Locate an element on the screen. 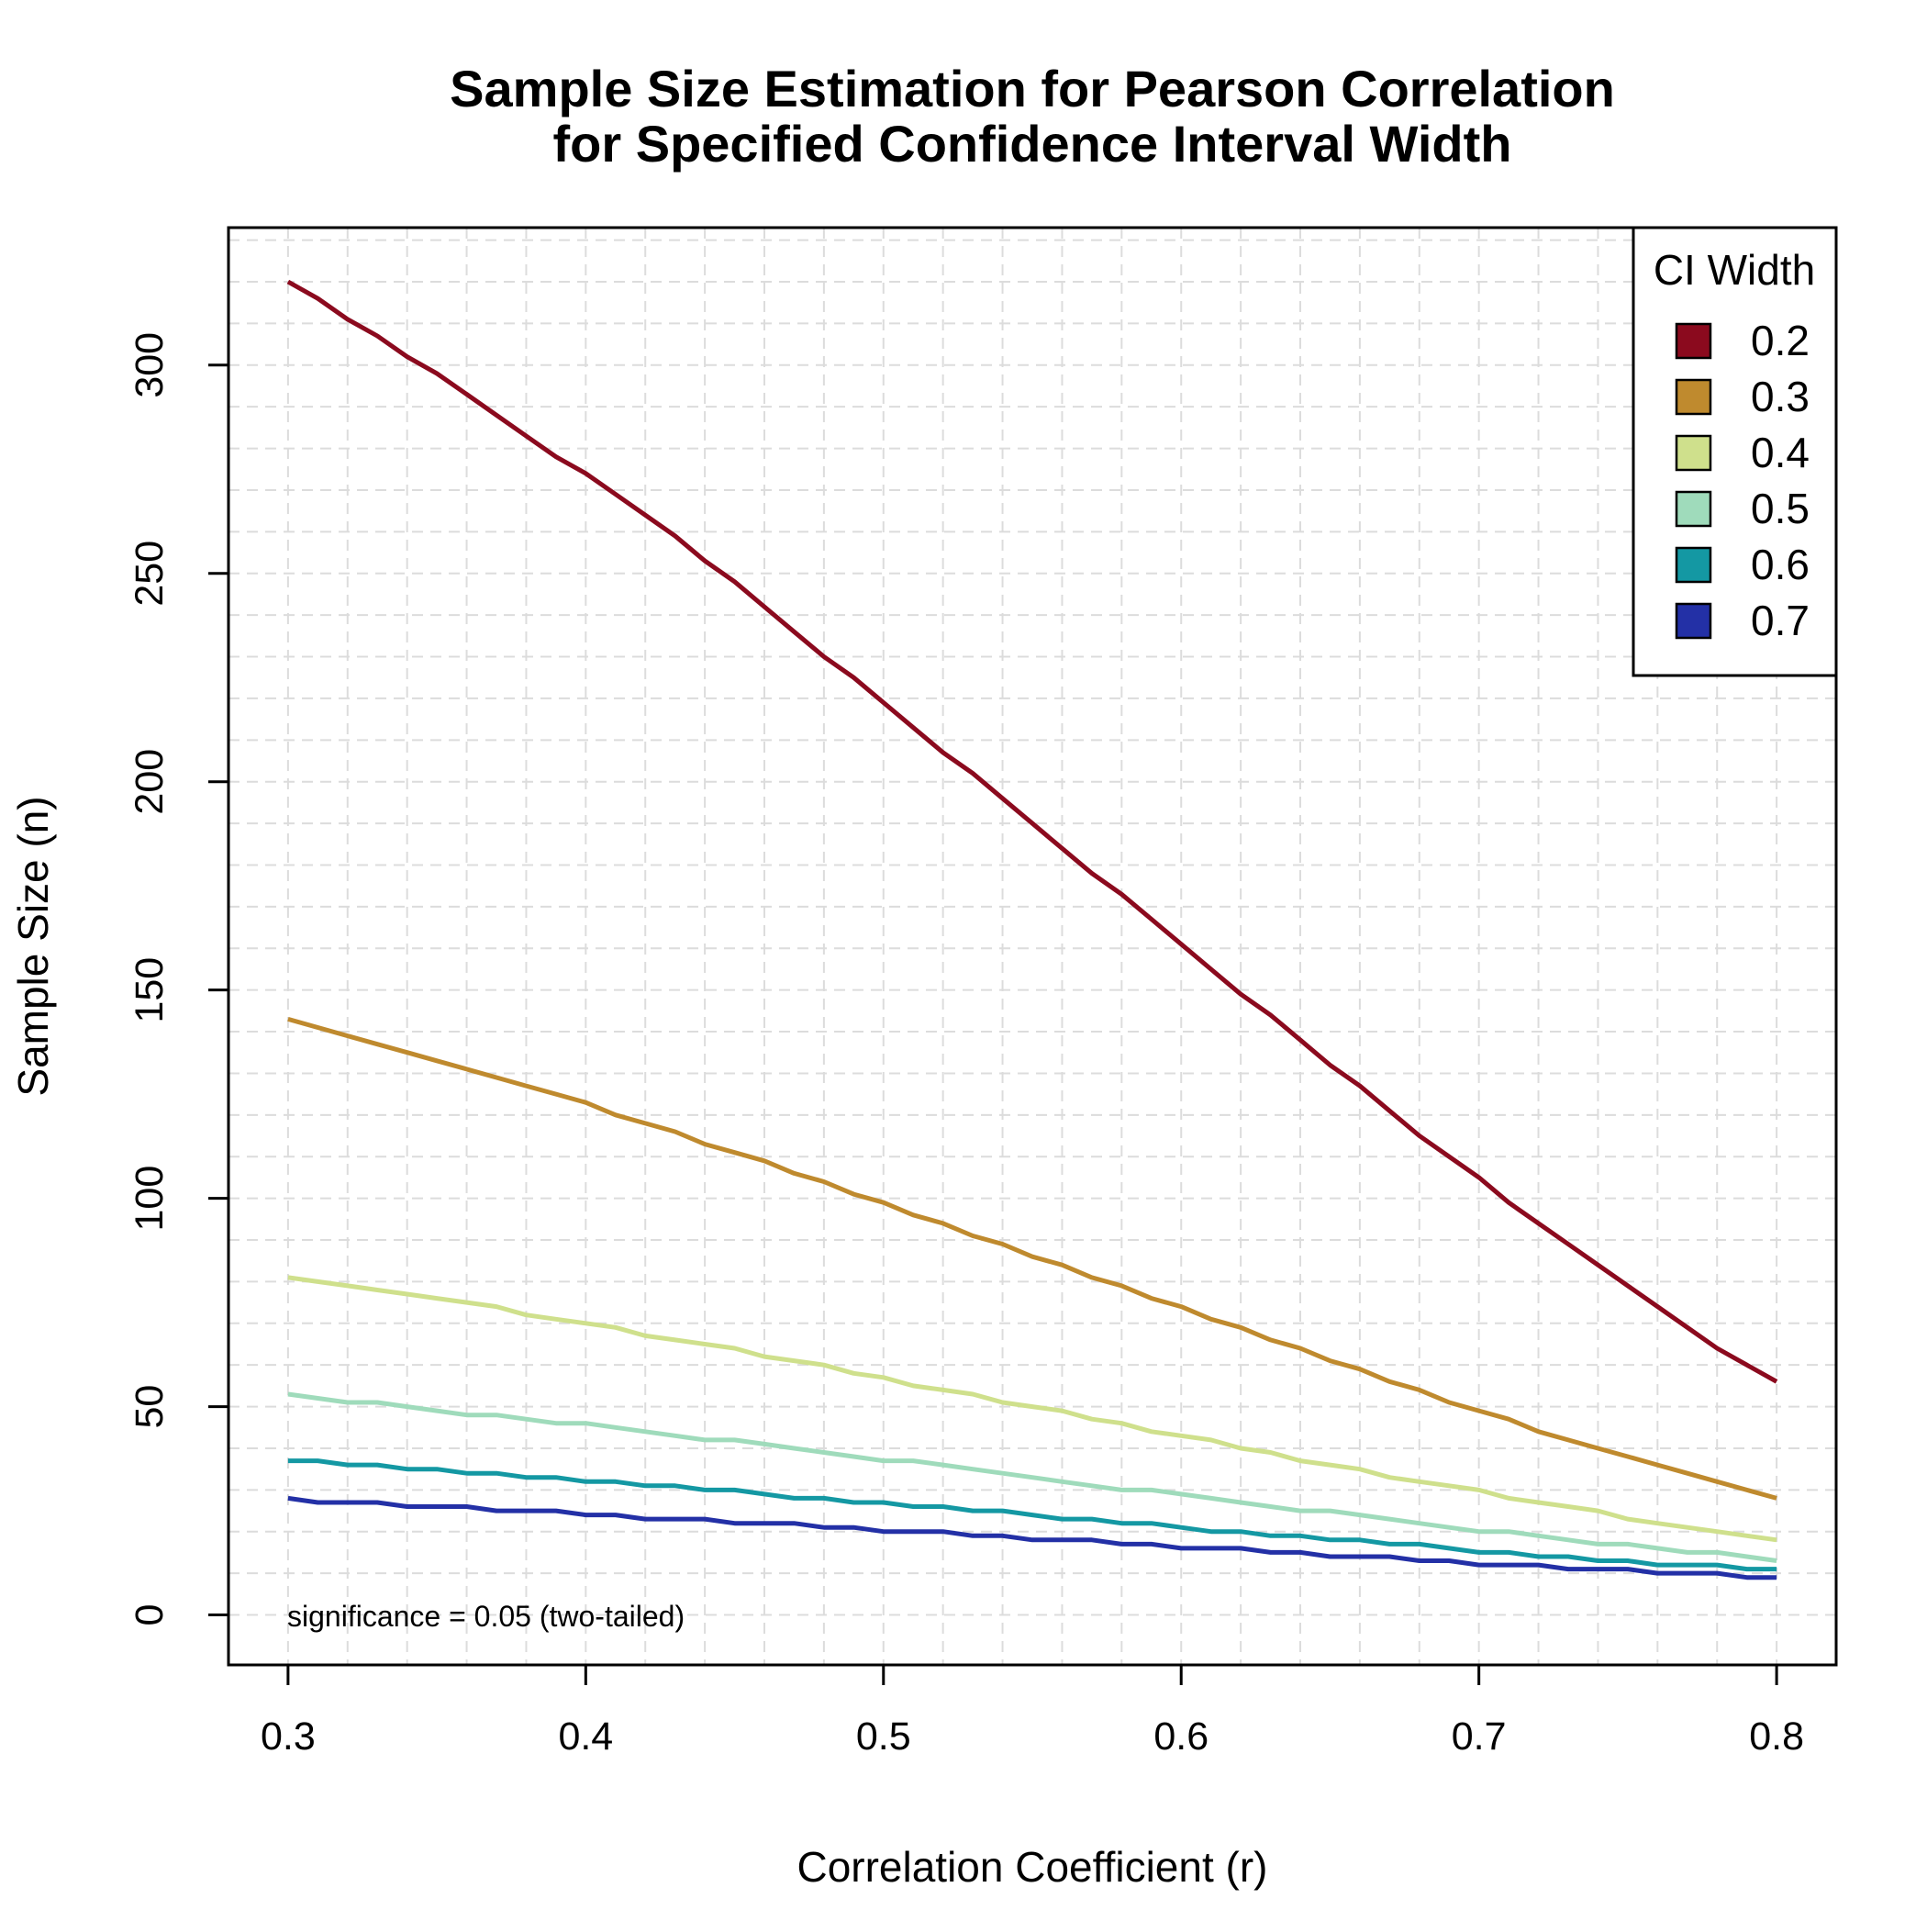 The width and height of the screenshot is (1927, 1932). legend-title: CI Width is located at coordinates (1734, 270).